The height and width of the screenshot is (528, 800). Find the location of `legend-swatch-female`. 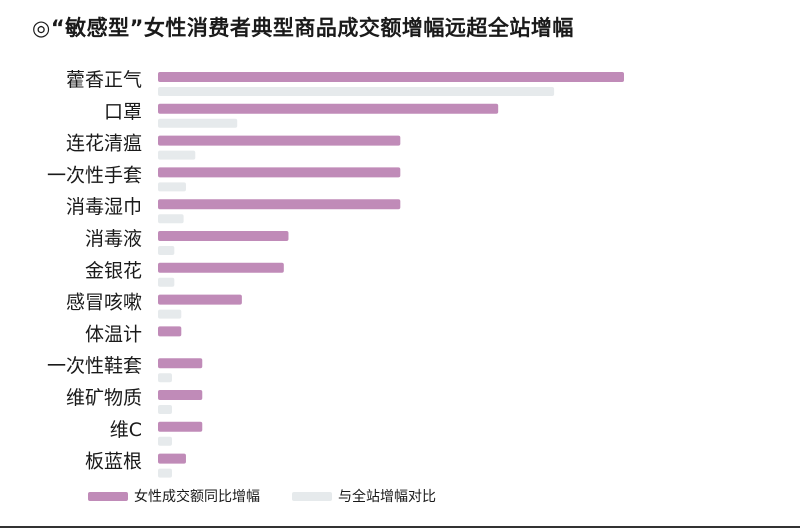

legend-swatch-female is located at coordinates (108, 496).